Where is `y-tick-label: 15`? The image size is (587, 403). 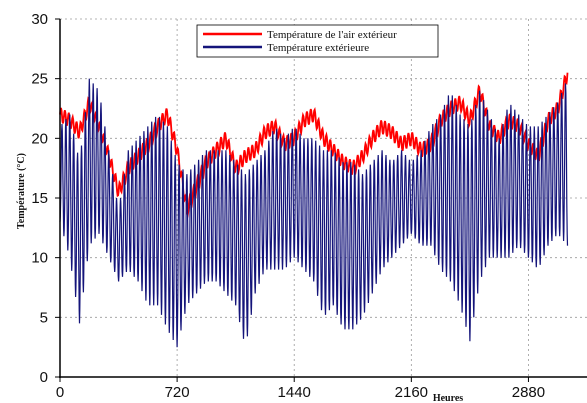
y-tick-label: 15 is located at coordinates (39, 198).